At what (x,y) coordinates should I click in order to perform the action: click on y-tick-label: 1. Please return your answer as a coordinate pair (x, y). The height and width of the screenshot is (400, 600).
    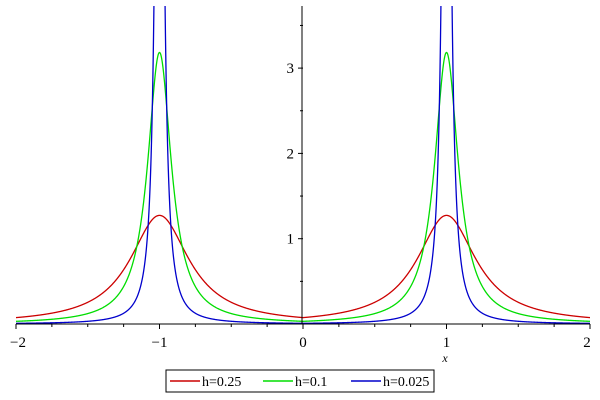
    Looking at the image, I should click on (291, 240).